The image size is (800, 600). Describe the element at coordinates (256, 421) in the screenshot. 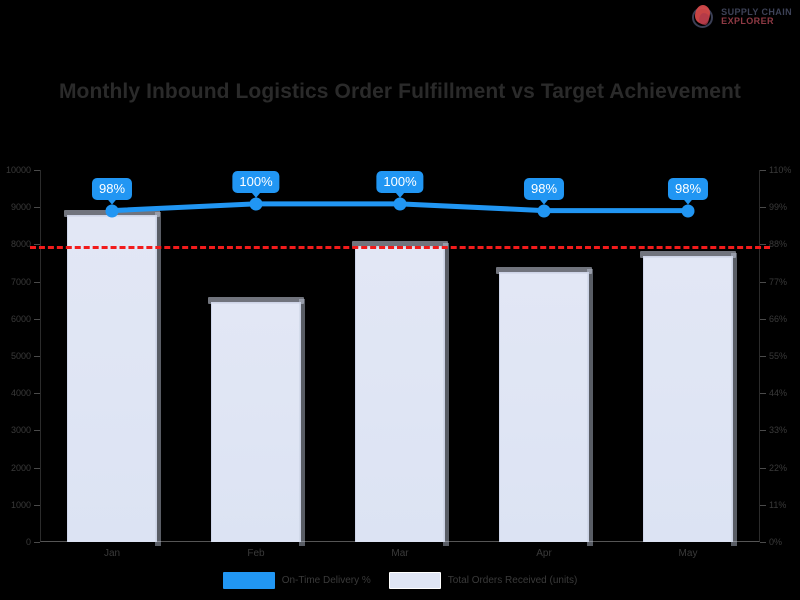

I see `bar-feb` at that location.